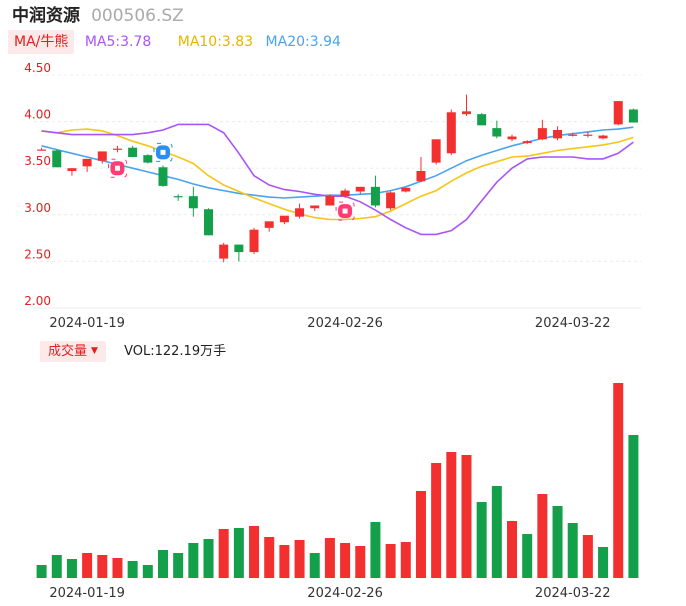 This screenshot has height=606, width=686. What do you see at coordinates (37, 161) in the screenshot?
I see `y-tick-label: 3.50` at bounding box center [37, 161].